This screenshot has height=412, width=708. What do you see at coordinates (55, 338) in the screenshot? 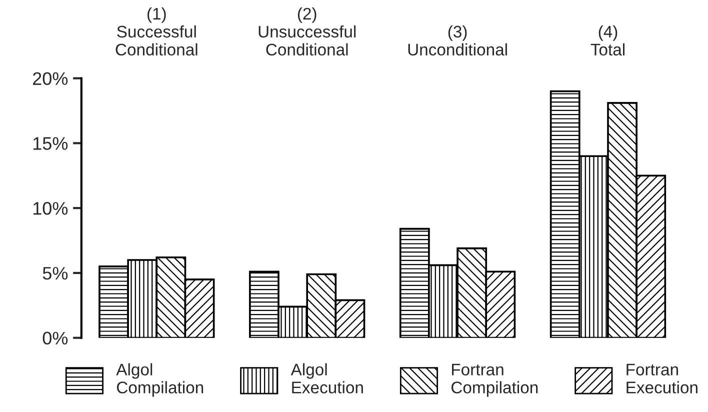
I see `y-tick-label: 0%` at bounding box center [55, 338].